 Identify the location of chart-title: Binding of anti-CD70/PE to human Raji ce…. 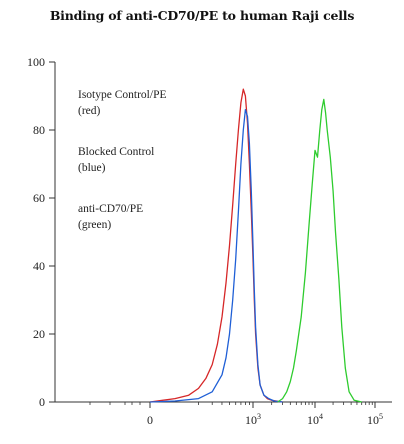
(202, 15).